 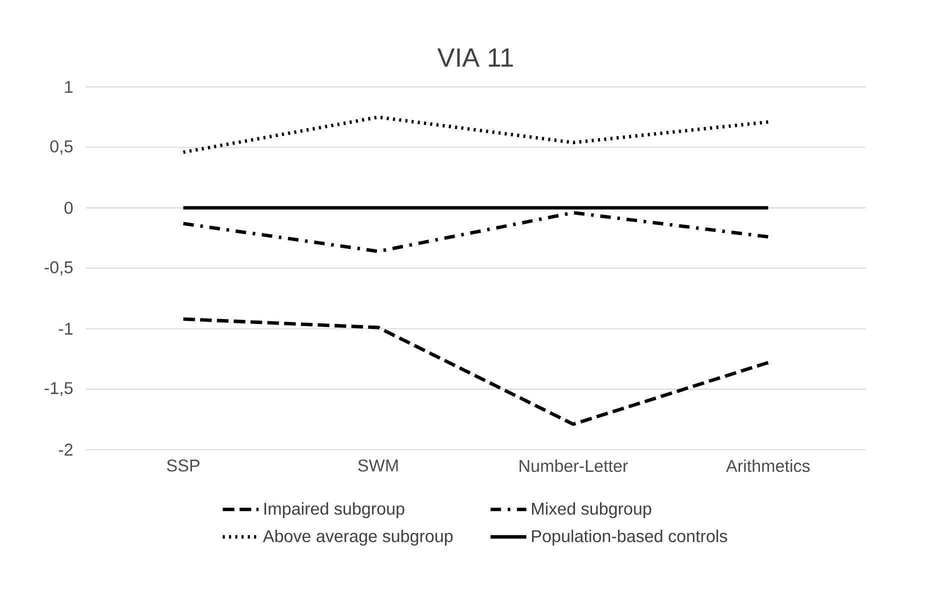 What do you see at coordinates (334, 510) in the screenshot?
I see `legend-label: Impaired subgroup` at bounding box center [334, 510].